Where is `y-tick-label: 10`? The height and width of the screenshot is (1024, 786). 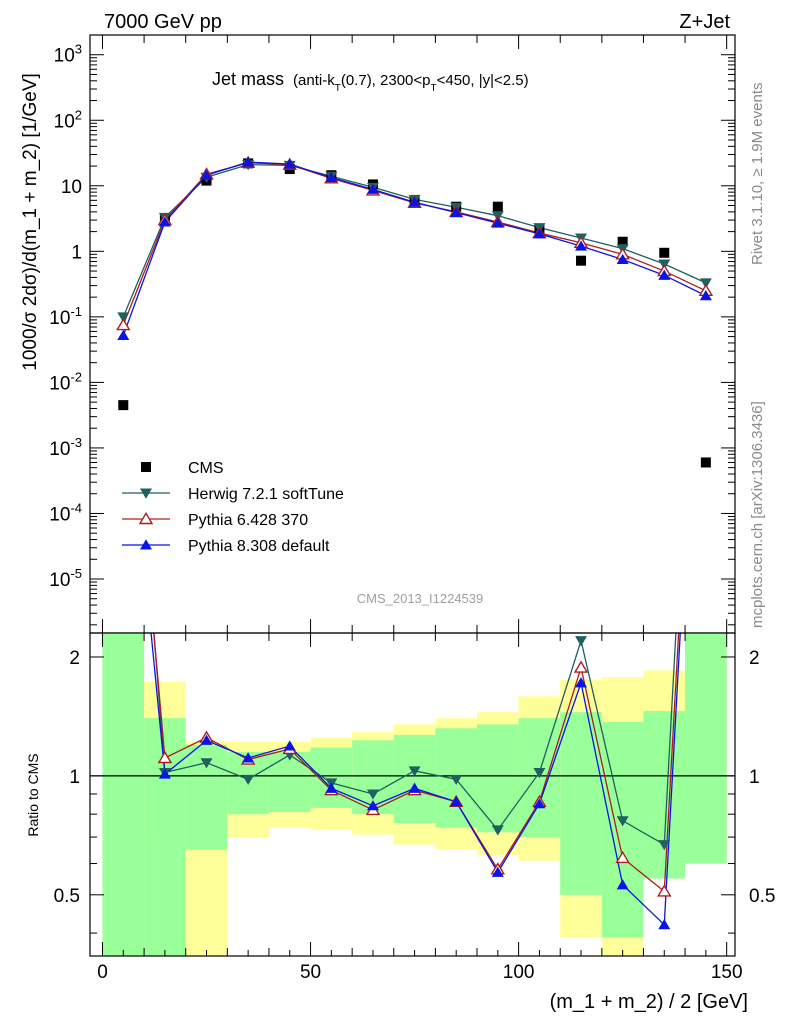
y-tick-label: 10 is located at coordinates (71, 187).